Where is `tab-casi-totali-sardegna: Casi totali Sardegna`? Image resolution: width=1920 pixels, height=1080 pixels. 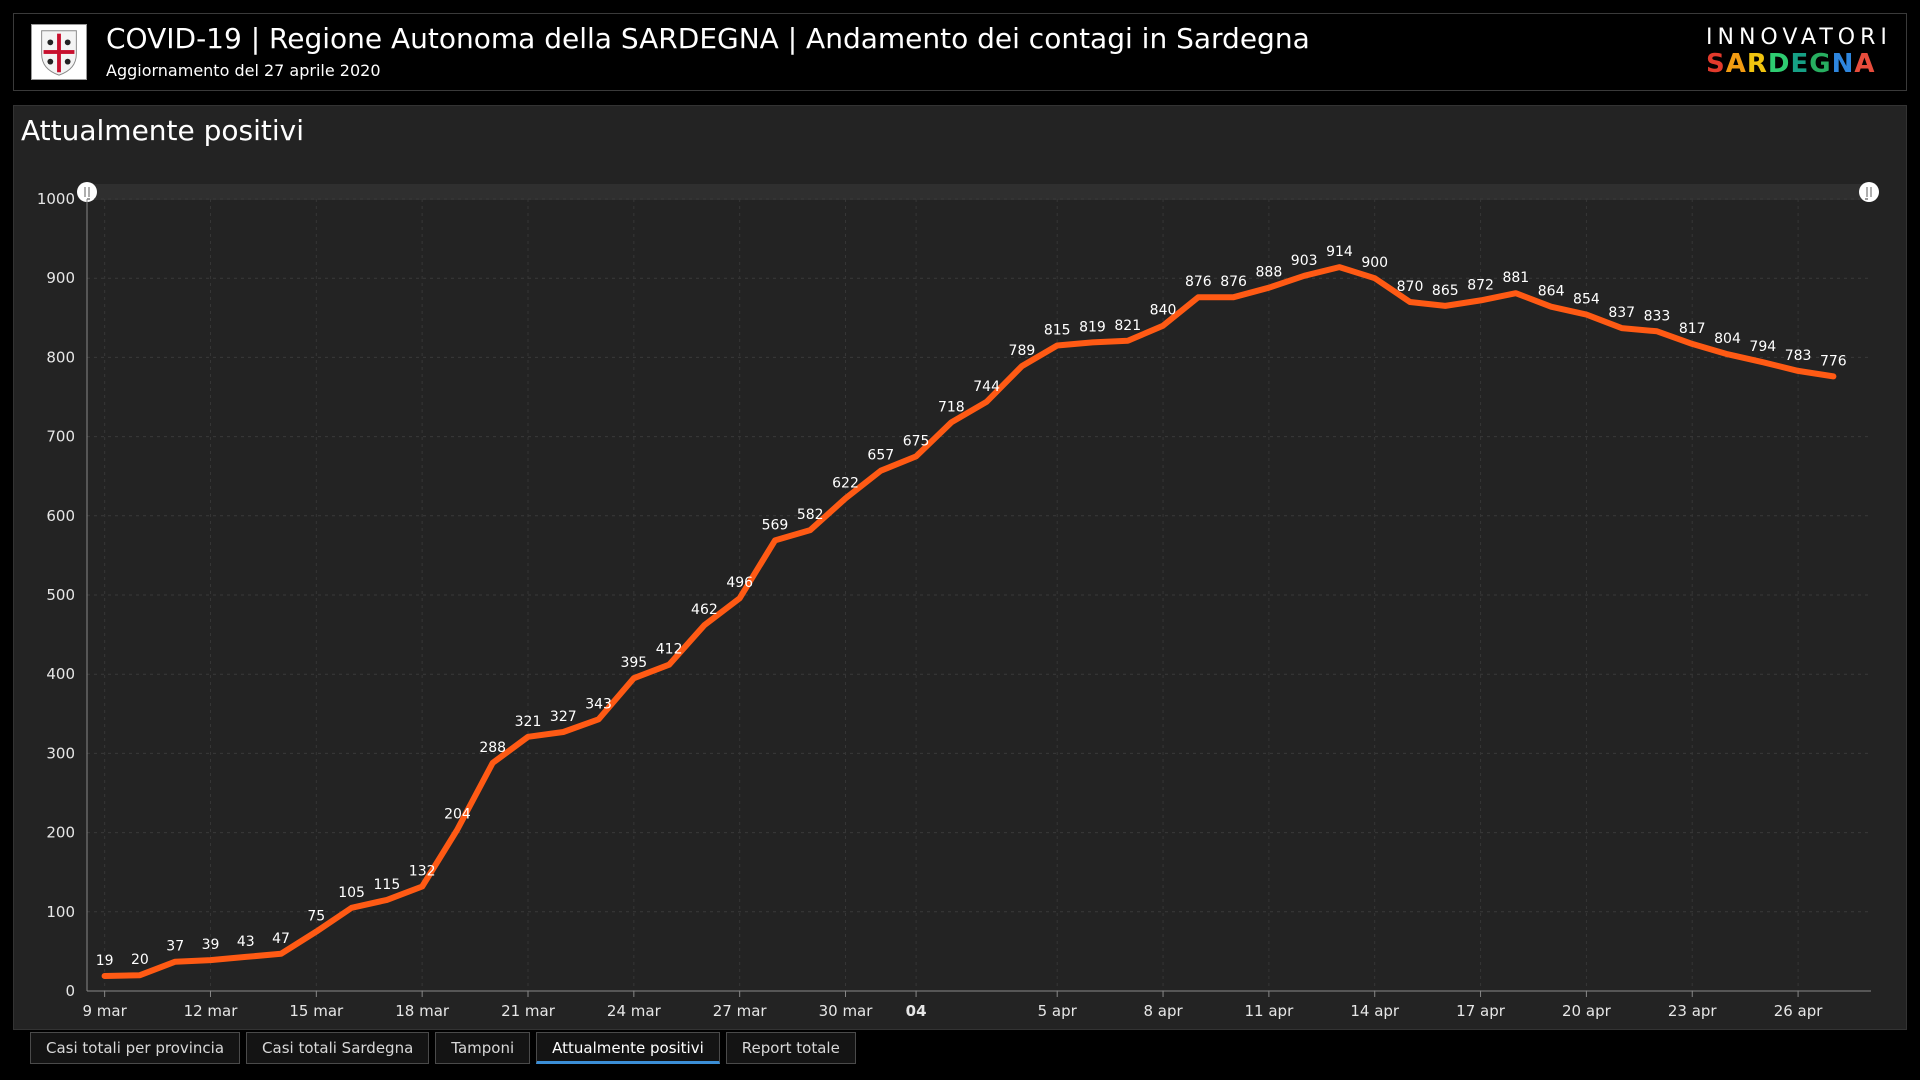 tab-casi-totali-sardegna: Casi totali Sardegna is located at coordinates (338, 1048).